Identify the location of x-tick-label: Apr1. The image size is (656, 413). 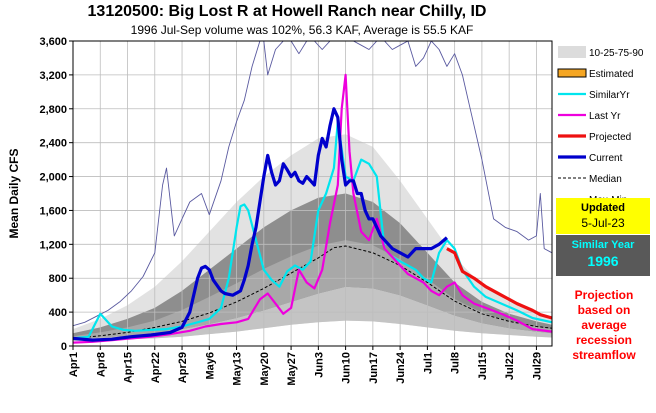
(74, 364).